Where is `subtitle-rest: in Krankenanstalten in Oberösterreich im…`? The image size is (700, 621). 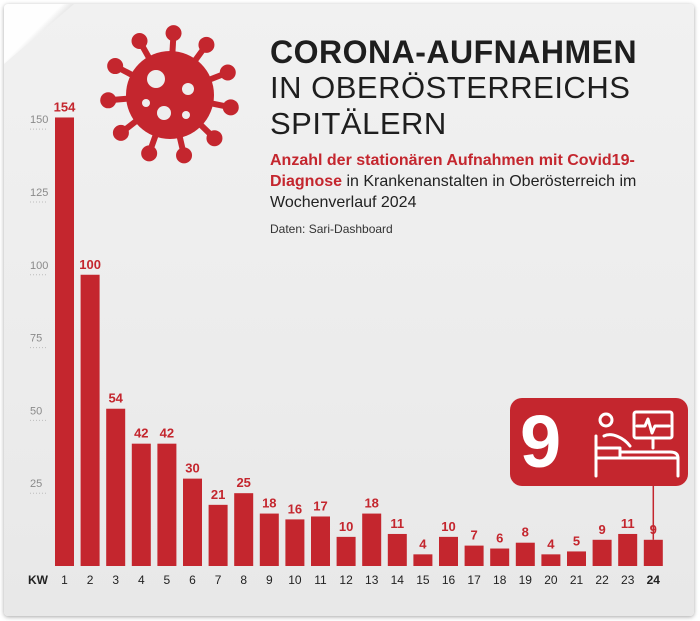 subtitle-rest: in Krankenanstalten in Oberösterreich im… is located at coordinates (453, 192).